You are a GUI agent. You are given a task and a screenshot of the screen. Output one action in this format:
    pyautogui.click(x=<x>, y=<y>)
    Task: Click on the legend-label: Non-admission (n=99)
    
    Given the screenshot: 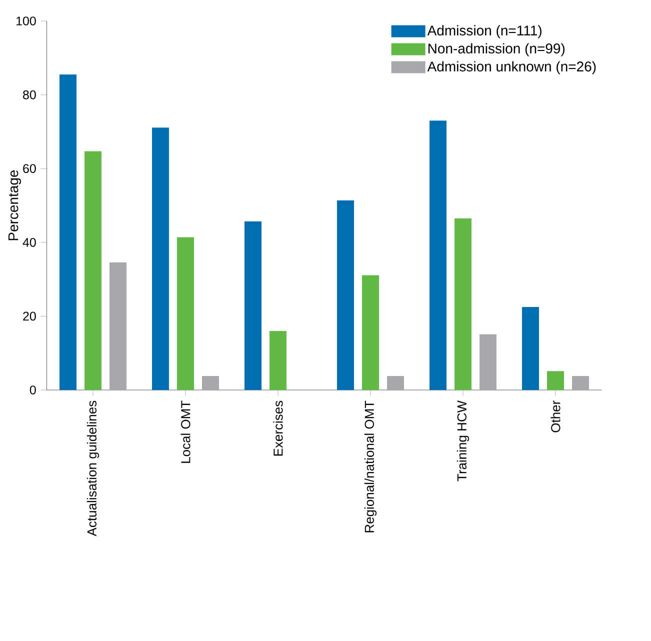 What is the action you would take?
    pyautogui.click(x=496, y=49)
    